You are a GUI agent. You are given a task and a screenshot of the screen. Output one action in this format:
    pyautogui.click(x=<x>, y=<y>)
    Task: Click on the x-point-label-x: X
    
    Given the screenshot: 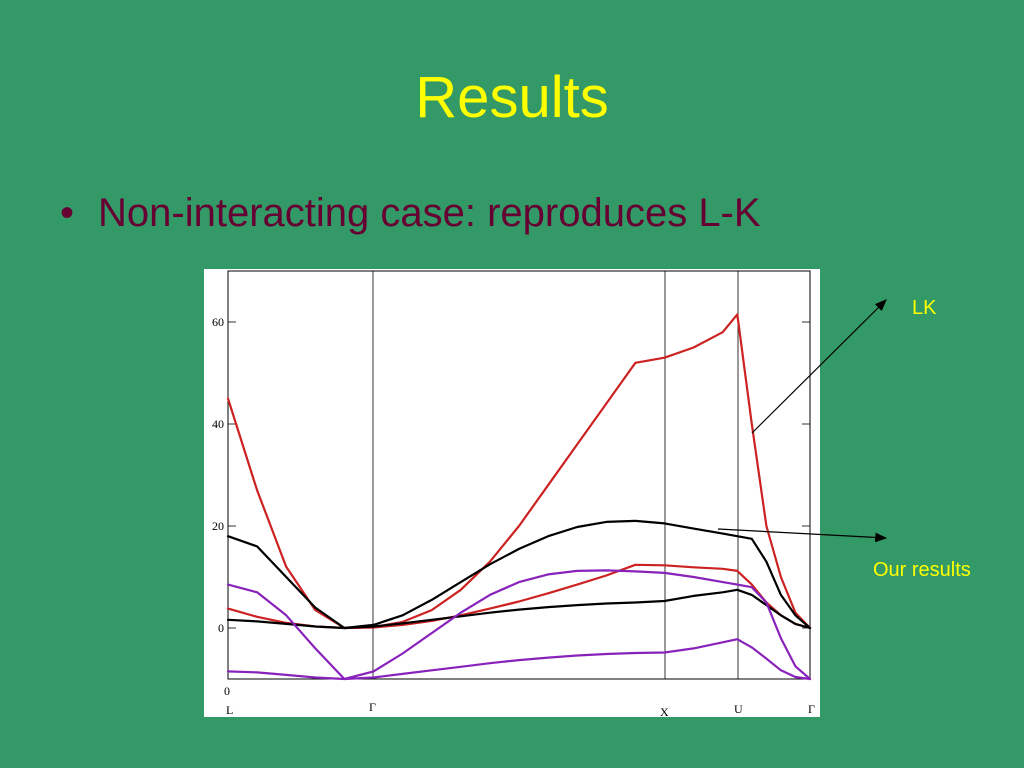 What is the action you would take?
    pyautogui.click(x=664, y=711)
    